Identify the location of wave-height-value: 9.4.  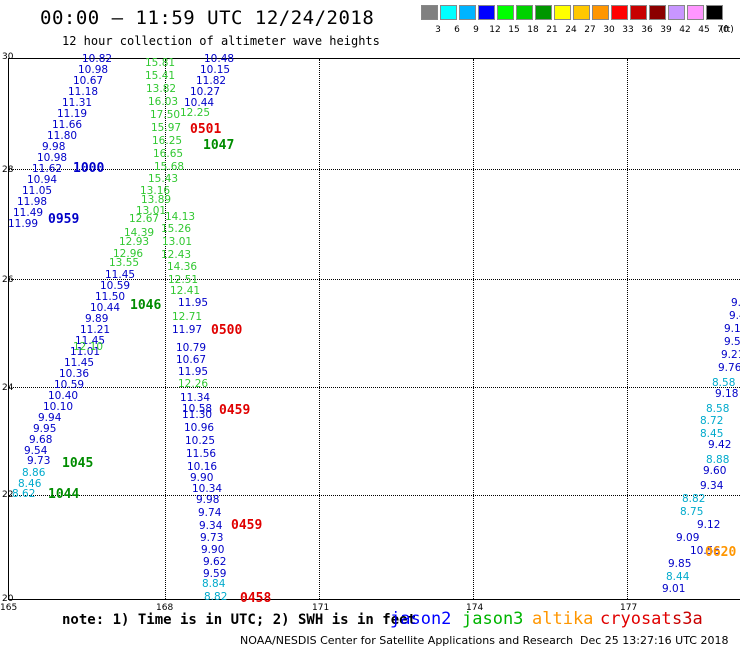
(734, 316).